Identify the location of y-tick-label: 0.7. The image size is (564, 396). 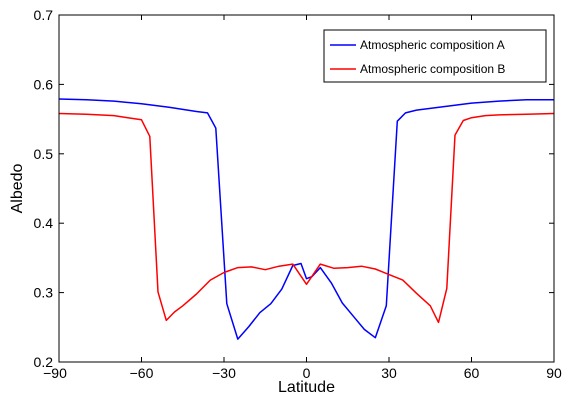
(44, 15).